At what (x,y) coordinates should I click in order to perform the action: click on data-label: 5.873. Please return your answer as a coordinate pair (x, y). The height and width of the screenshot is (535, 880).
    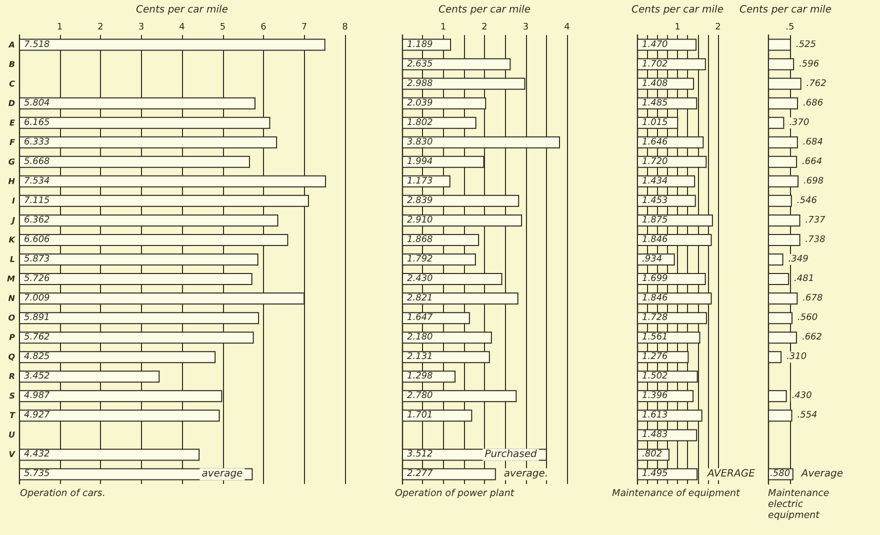
    Looking at the image, I should click on (37, 259).